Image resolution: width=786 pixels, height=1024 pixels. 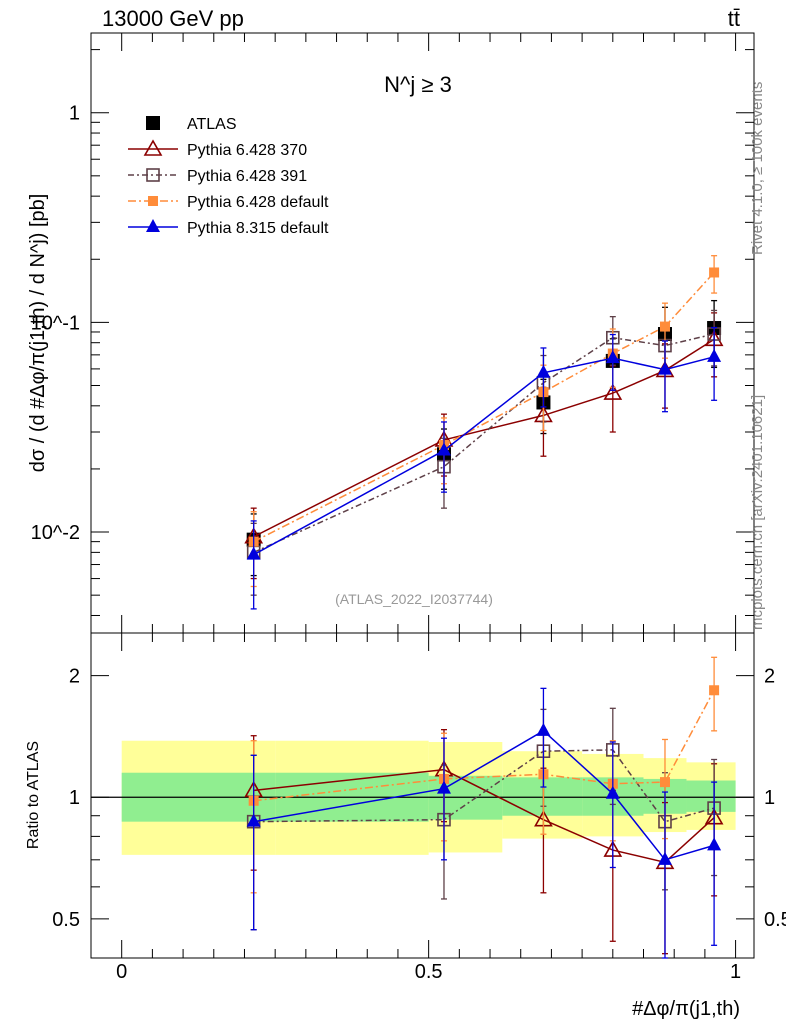 I want to click on legend-label: Pythia 6.428 default, so click(x=258, y=202).